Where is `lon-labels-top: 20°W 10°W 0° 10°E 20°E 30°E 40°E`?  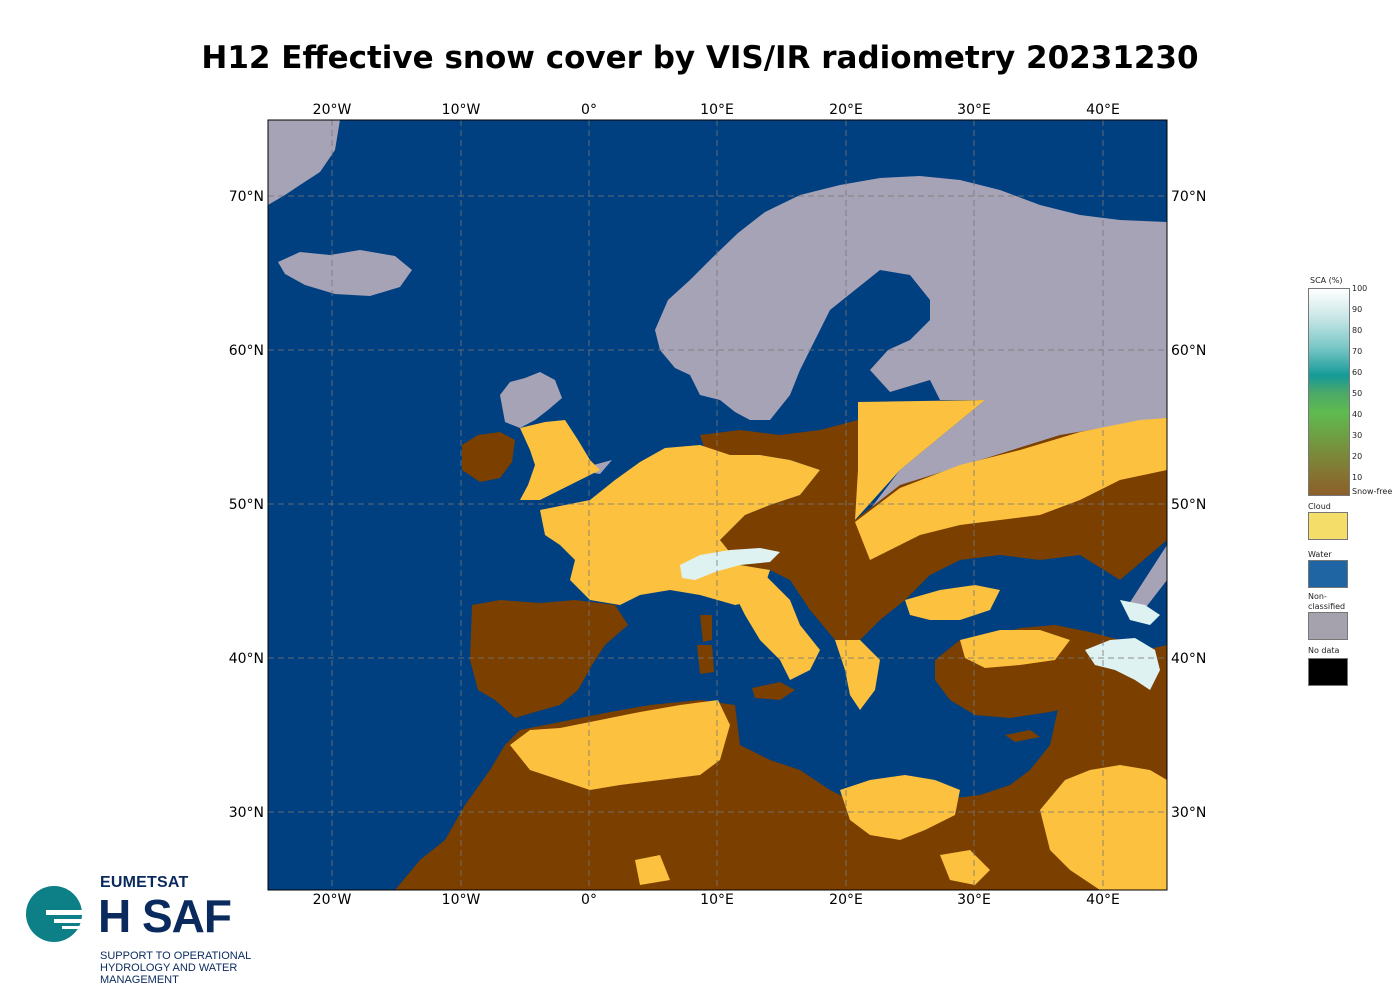 lon-labels-top: 20°W 10°W 0° 10°E 20°E 30°E 40°E is located at coordinates (716, 110).